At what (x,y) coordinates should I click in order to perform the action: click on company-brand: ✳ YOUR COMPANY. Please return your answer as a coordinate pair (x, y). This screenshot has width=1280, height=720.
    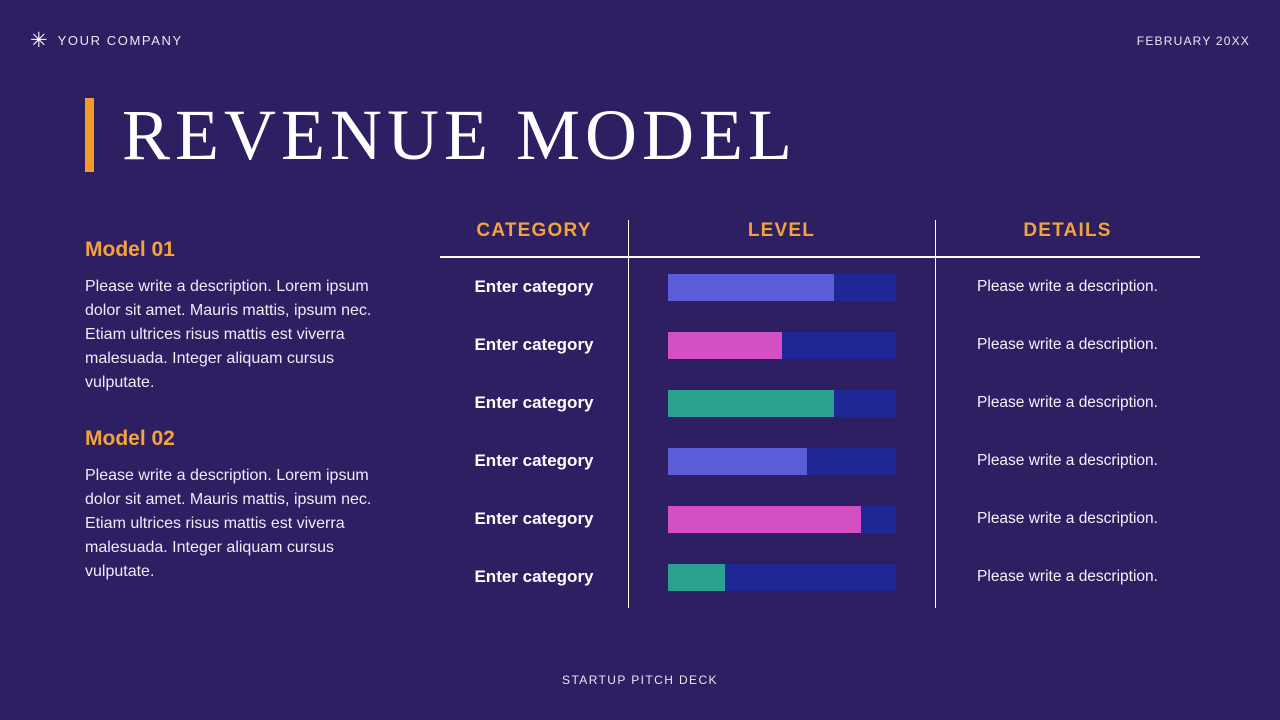
    Looking at the image, I should click on (106, 40).